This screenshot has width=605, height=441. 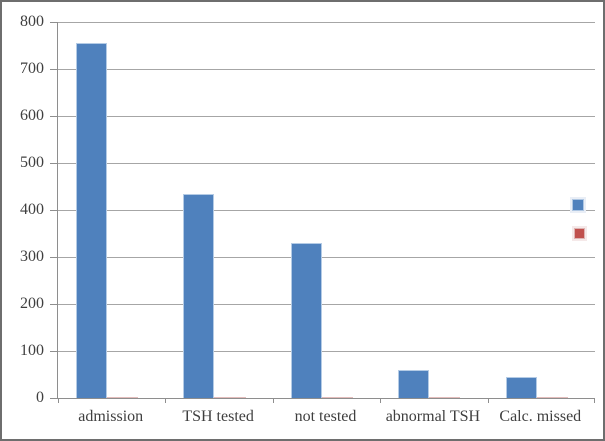 What do you see at coordinates (445, 397) in the screenshot?
I see `bar-series-2-abnormal-tsh` at bounding box center [445, 397].